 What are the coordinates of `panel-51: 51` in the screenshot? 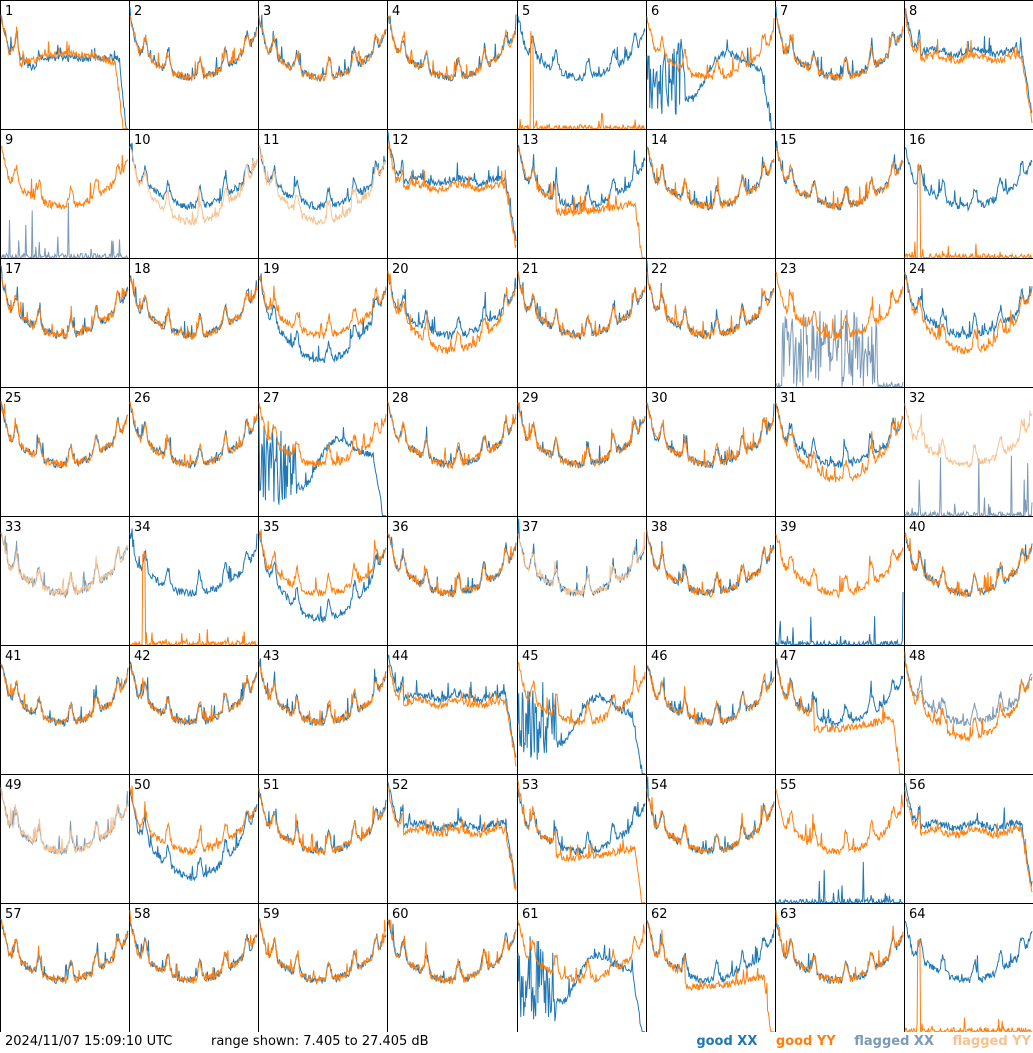 It's located at (323, 839).